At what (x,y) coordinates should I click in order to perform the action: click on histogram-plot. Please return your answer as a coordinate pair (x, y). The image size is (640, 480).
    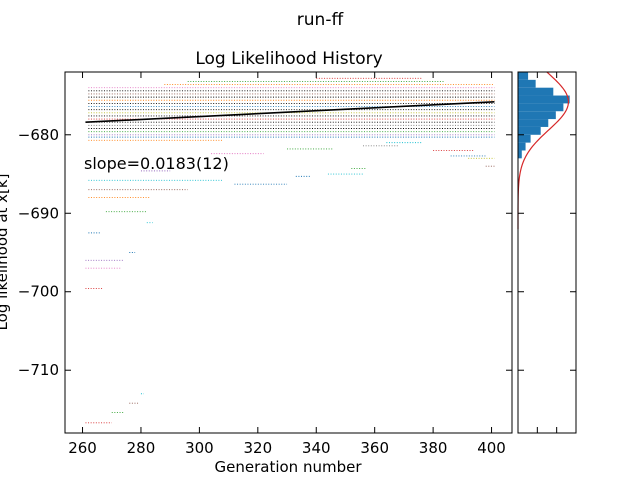
    Looking at the image, I should click on (547, 252).